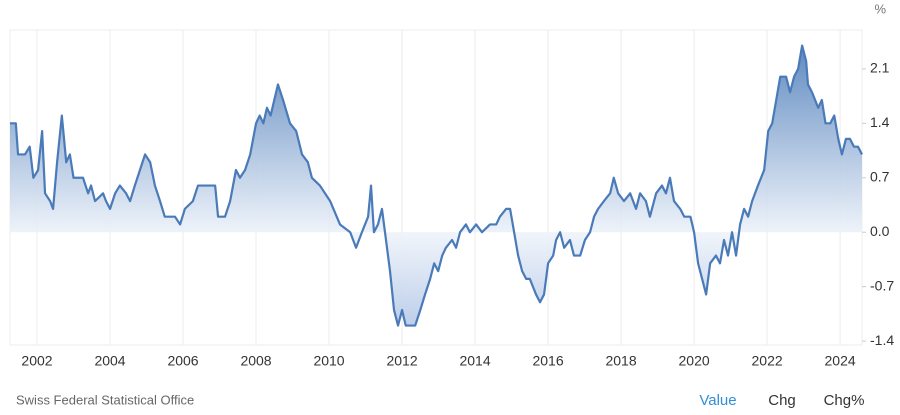  I want to click on unit-label: %, so click(880, 8).